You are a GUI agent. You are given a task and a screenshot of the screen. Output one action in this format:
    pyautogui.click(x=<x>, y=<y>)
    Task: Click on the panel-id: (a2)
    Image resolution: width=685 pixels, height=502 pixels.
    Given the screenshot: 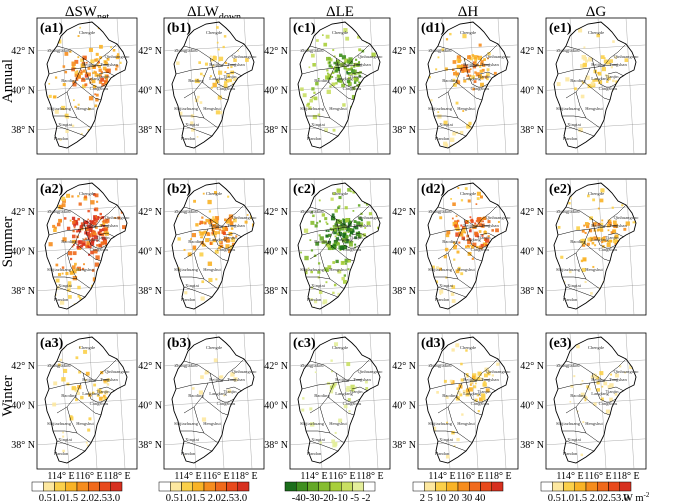 What is the action you would take?
    pyautogui.click(x=52, y=189)
    